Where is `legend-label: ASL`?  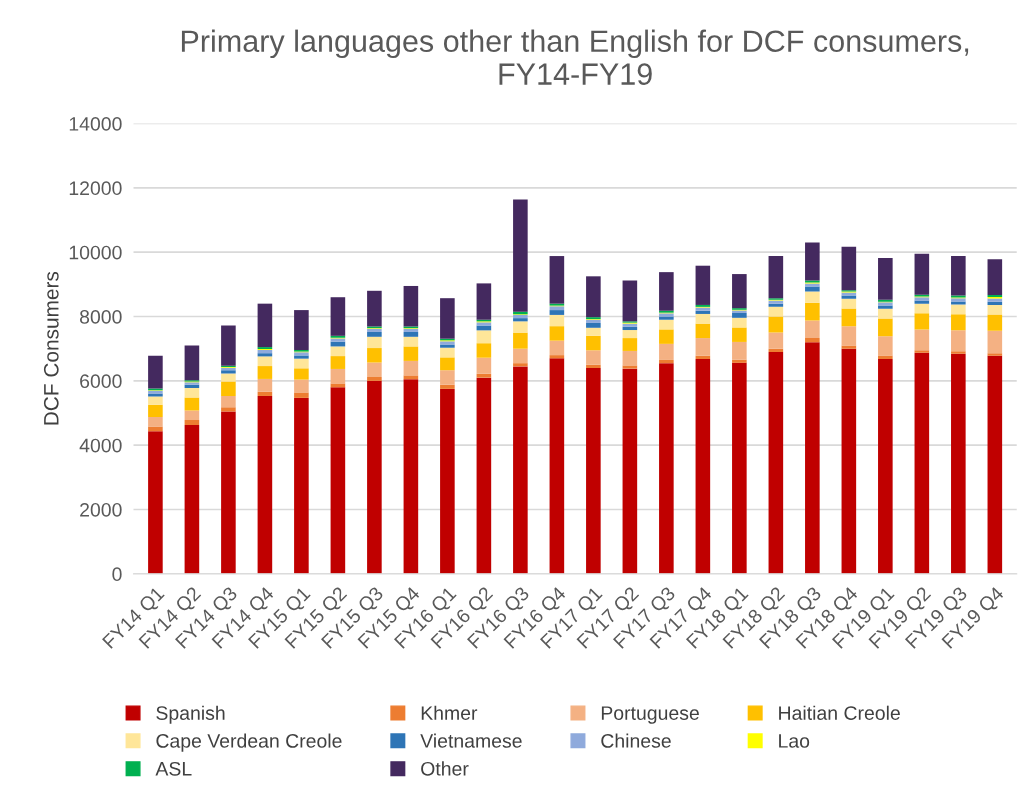
legend-label: ASL is located at coordinates (173, 768).